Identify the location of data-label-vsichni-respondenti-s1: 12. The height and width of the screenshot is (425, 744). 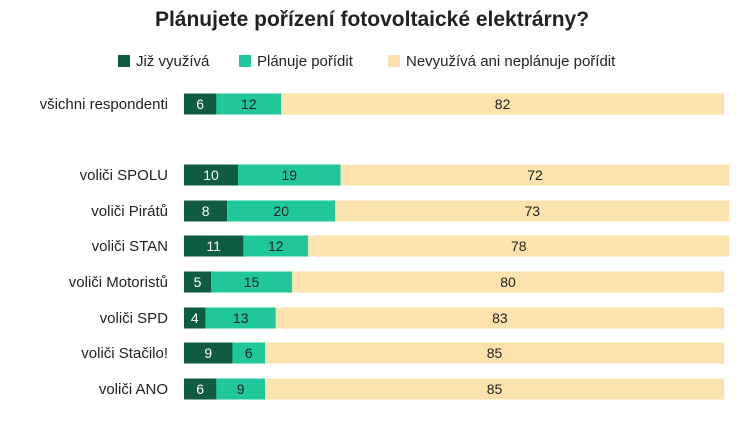
(249, 104).